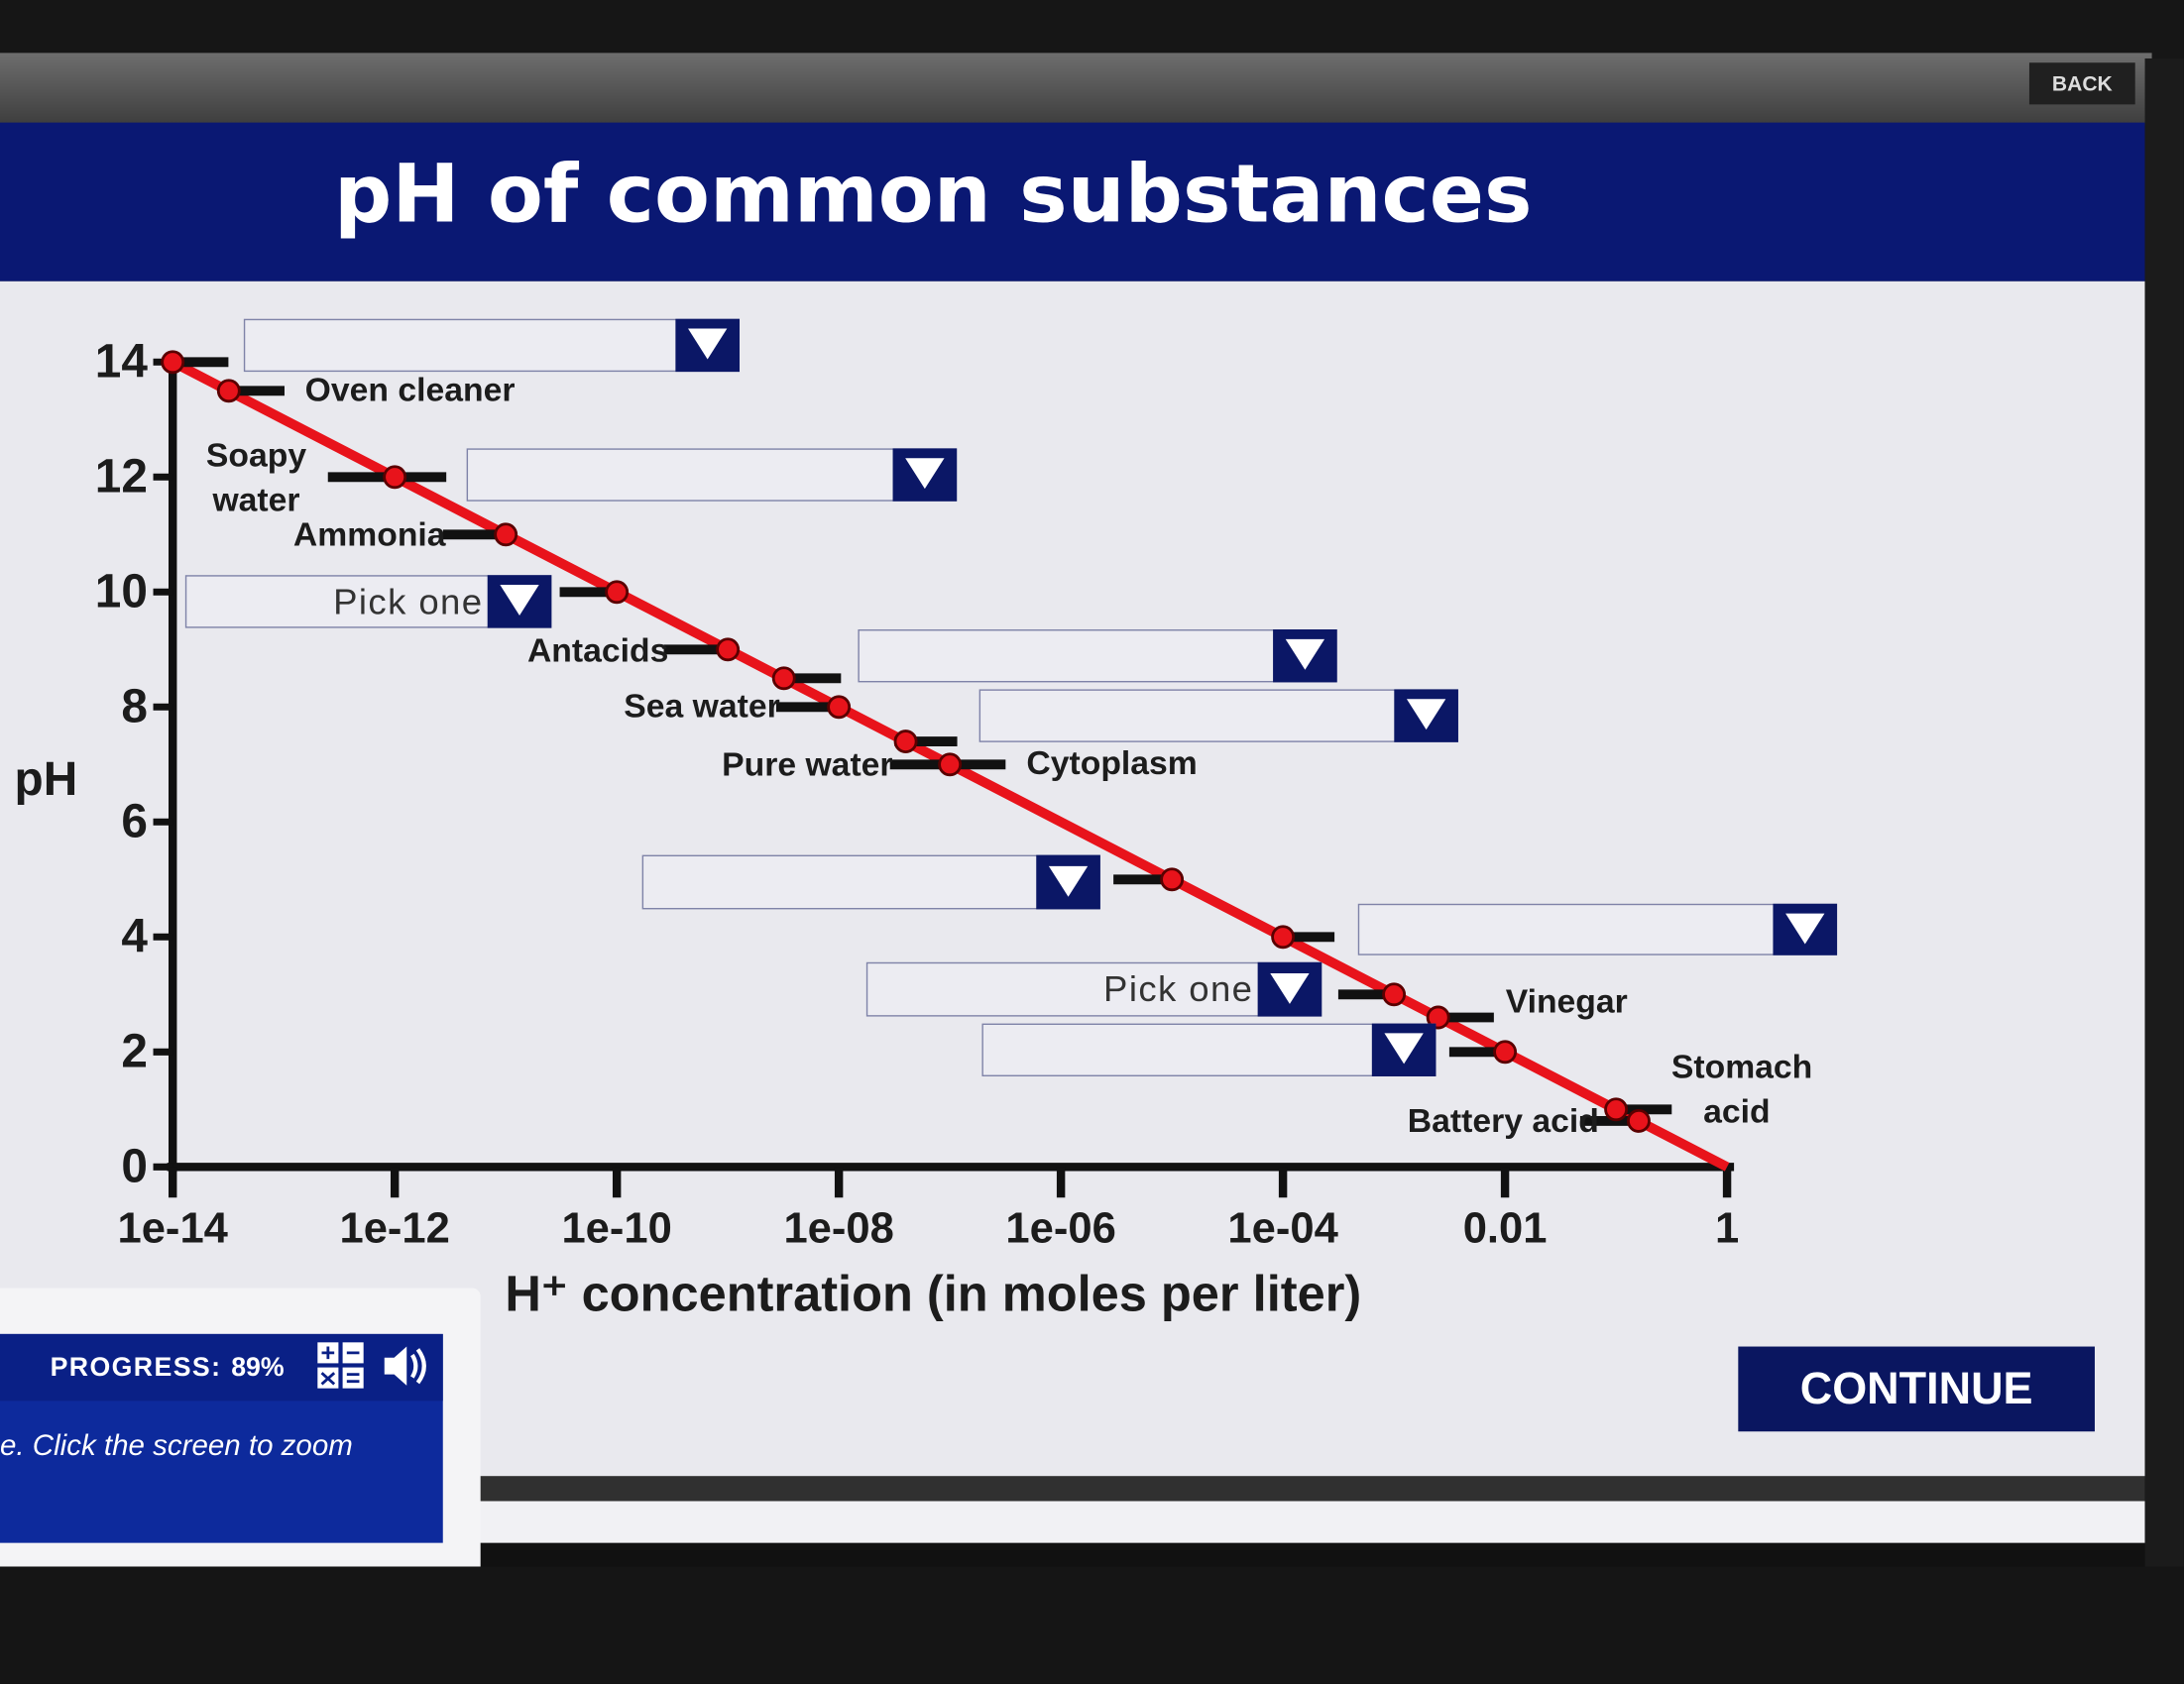 This screenshot has width=2184, height=1684. What do you see at coordinates (1309, 1522) in the screenshot?
I see `footer` at bounding box center [1309, 1522].